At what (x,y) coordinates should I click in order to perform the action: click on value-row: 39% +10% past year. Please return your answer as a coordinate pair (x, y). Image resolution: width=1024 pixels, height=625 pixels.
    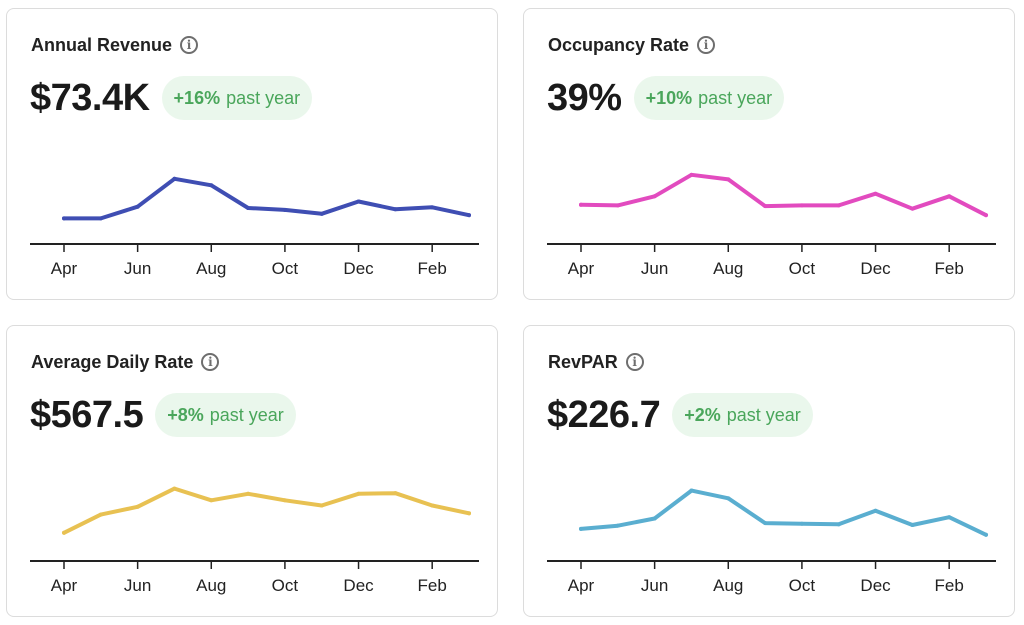
    Looking at the image, I should click on (666, 98).